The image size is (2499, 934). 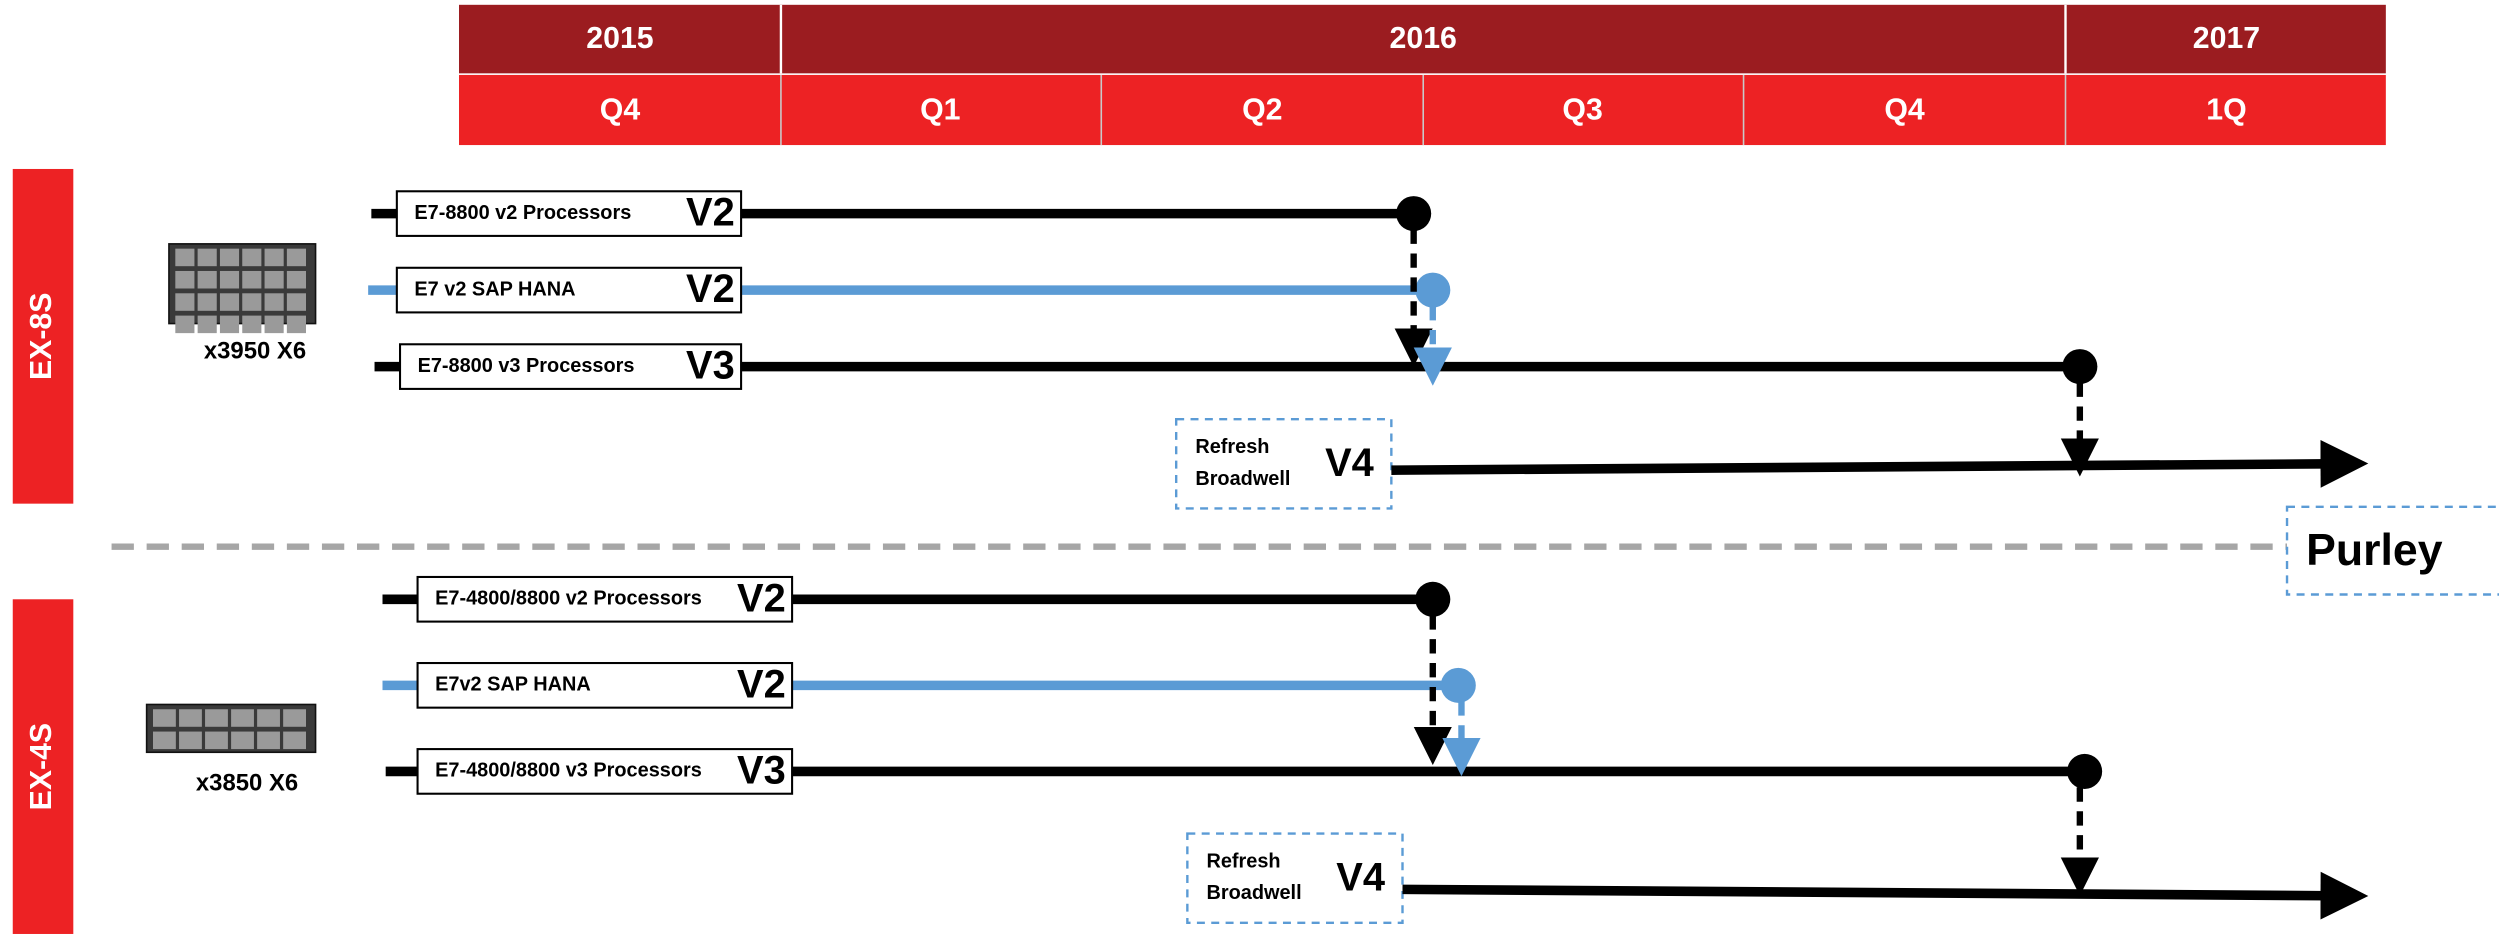 I want to click on header: 2015 2016 2017 Q4 Q1 Q2 Q3 Q4 1Q, so click(x=1422, y=75).